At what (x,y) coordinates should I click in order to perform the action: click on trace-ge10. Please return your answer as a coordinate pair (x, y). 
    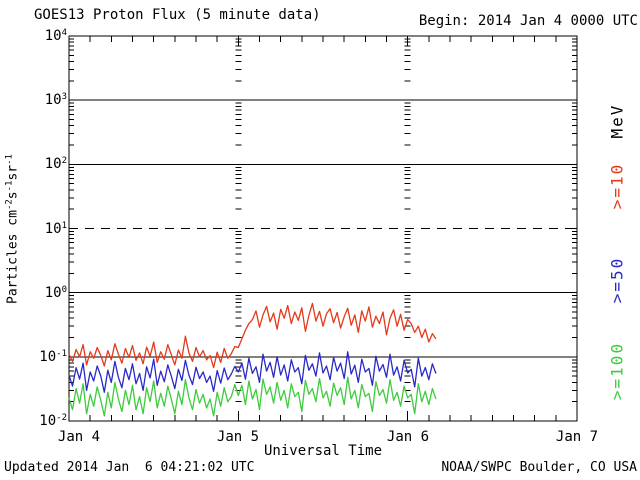
    Looking at the image, I should click on (252, 335).